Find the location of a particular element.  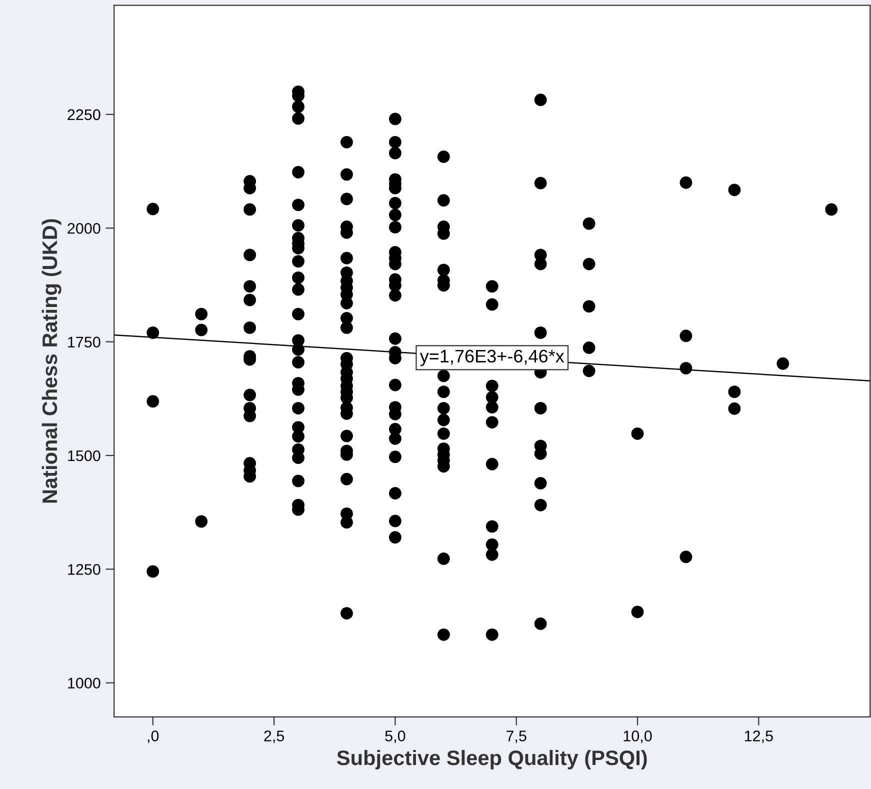

y-axis-title: National Chess Rating (UKD) is located at coordinates (52, 361).